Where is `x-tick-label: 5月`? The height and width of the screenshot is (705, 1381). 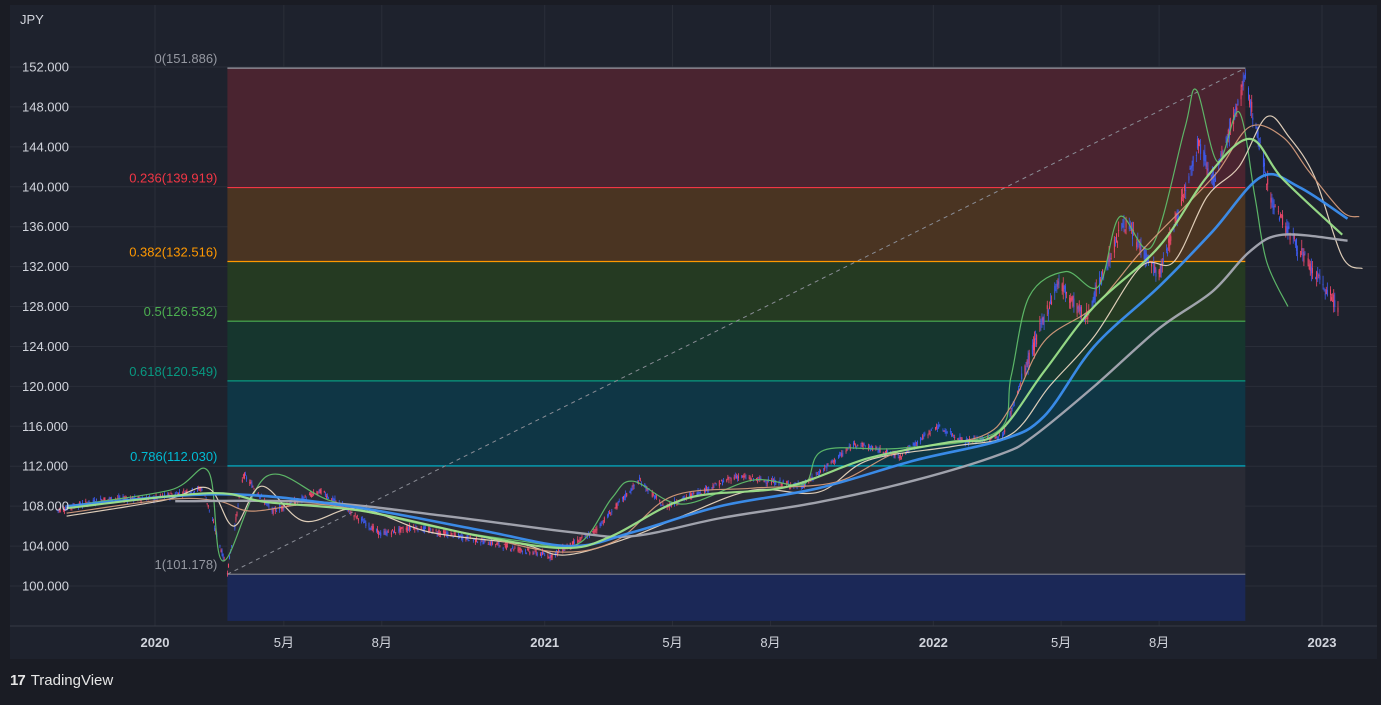
x-tick-label: 5月 is located at coordinates (672, 642).